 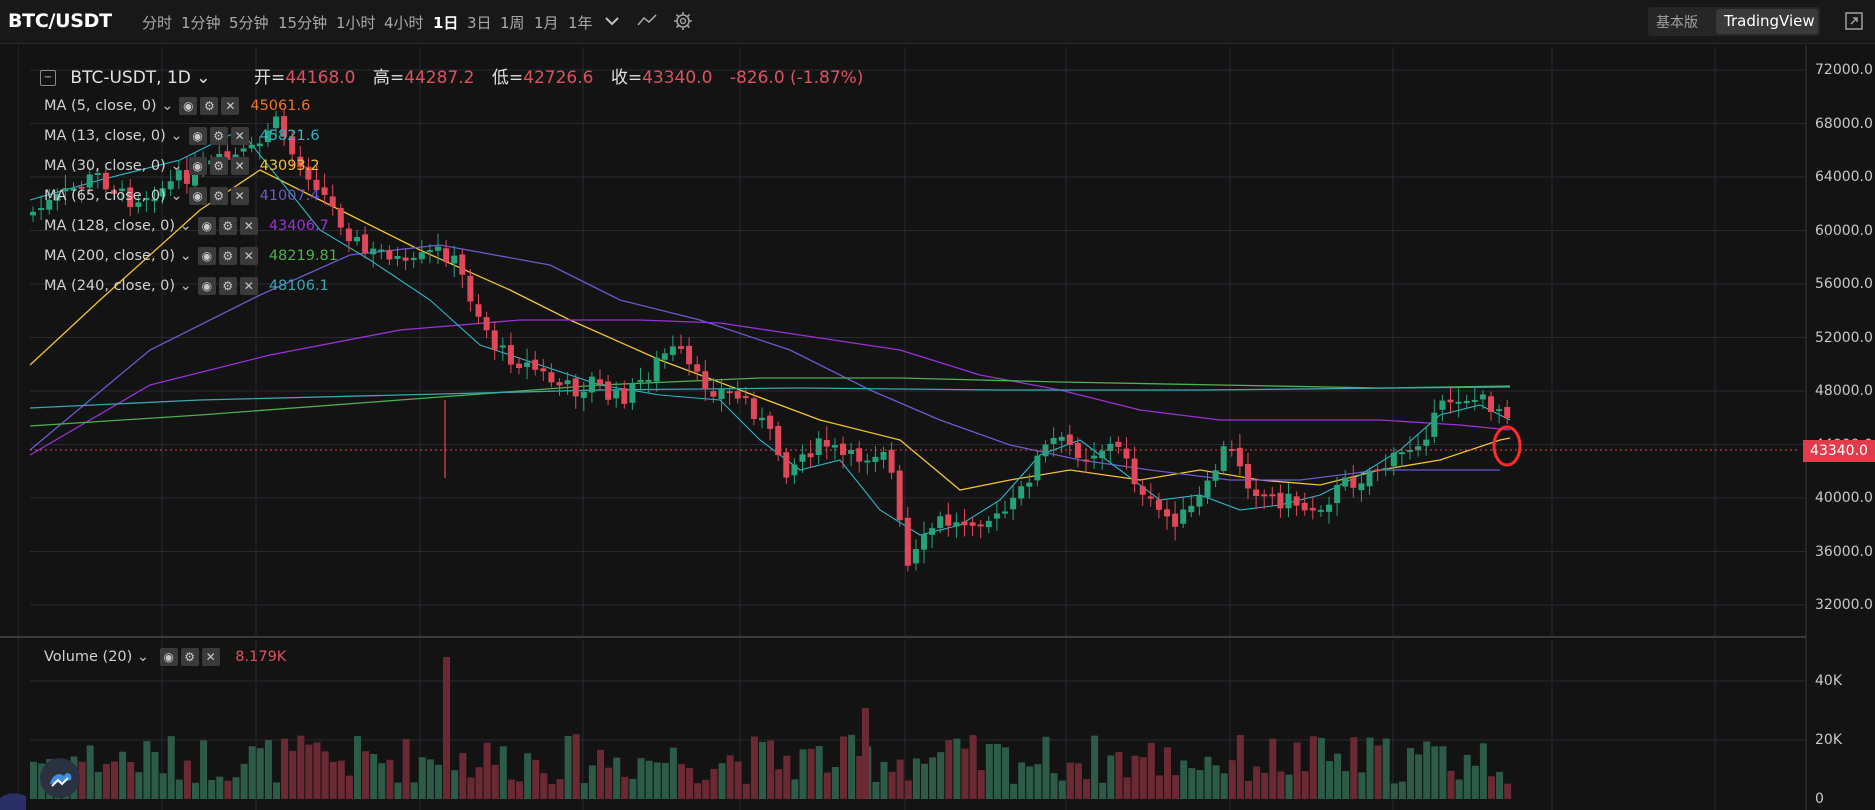 I want to click on interval-1h: 1小时, so click(x=356, y=23).